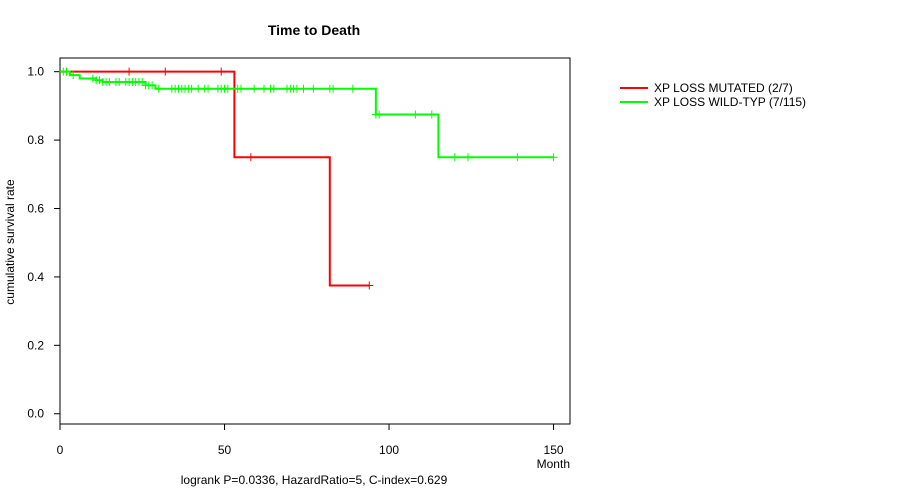 The height and width of the screenshot is (500, 900). I want to click on series-wild-type, so click(308, 114).